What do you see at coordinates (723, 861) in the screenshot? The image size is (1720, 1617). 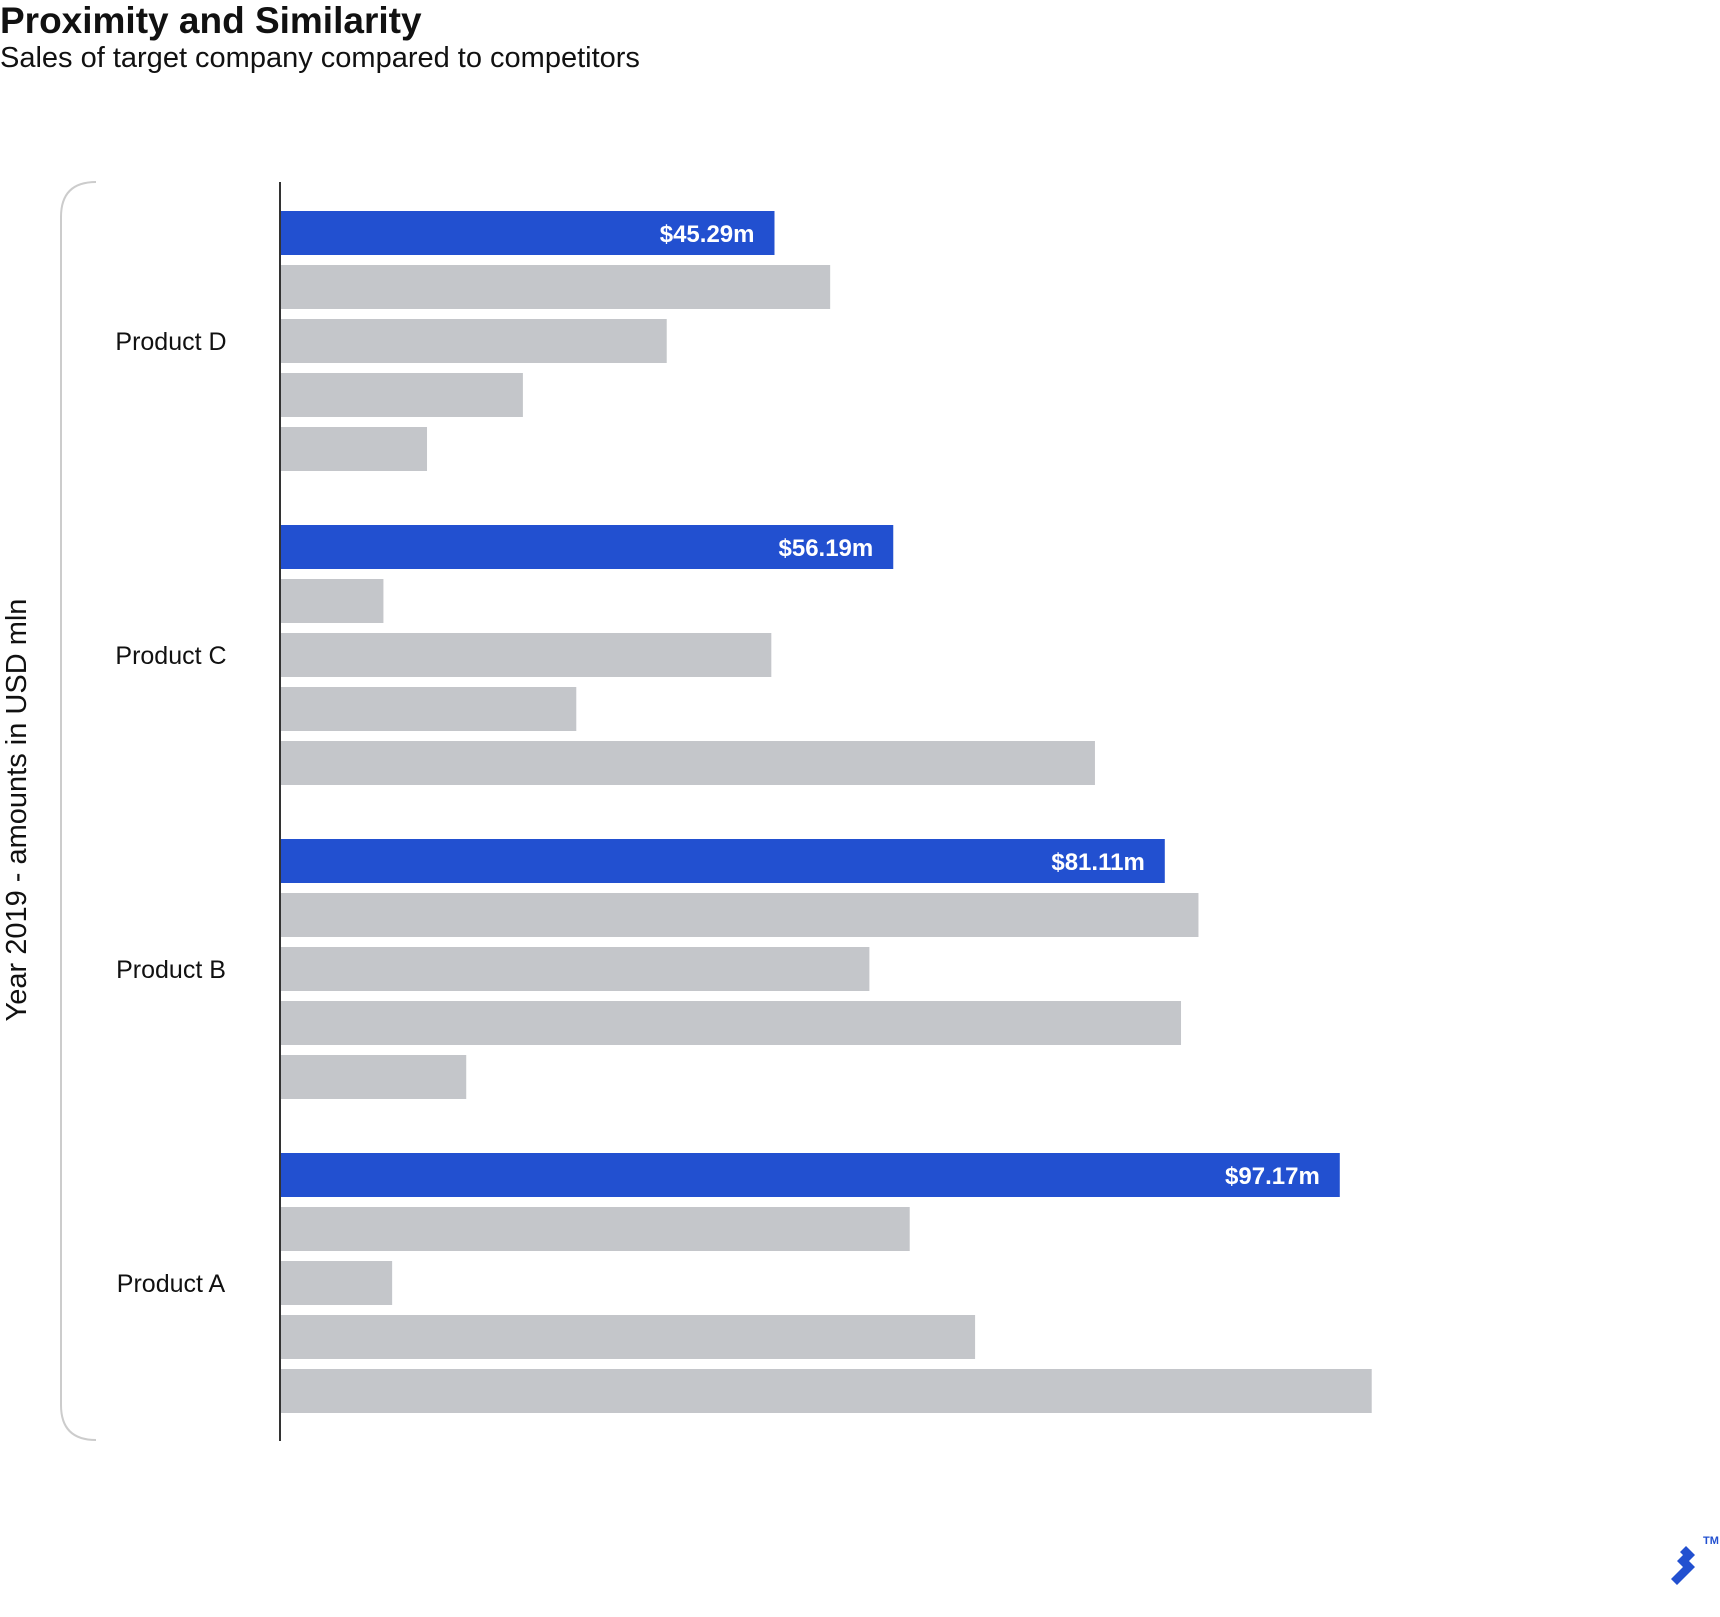 I see `bar-target-product-b` at bounding box center [723, 861].